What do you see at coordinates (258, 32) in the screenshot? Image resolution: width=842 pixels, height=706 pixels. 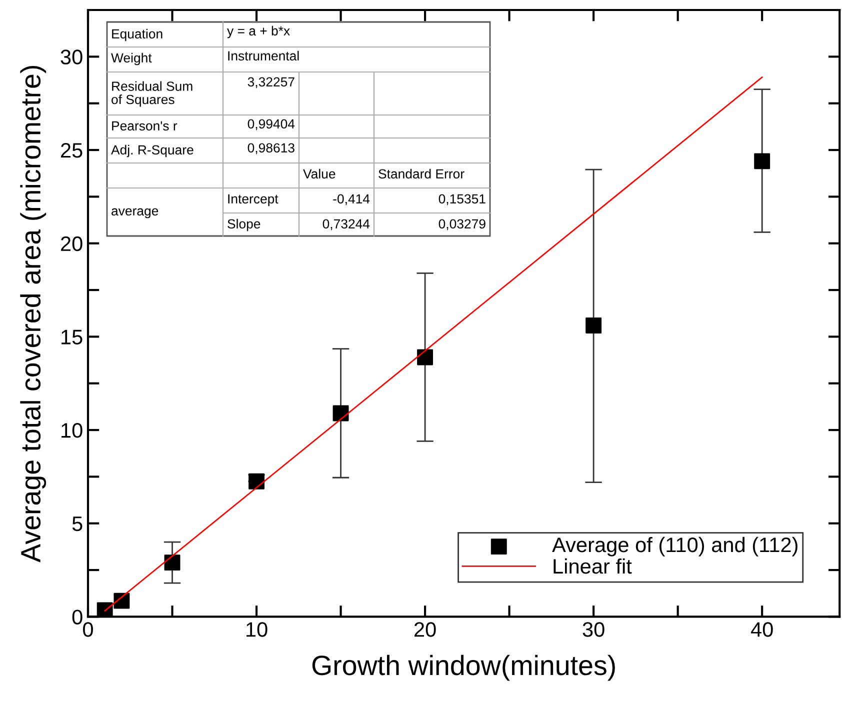 I see `annotation: y = a + b*x` at bounding box center [258, 32].